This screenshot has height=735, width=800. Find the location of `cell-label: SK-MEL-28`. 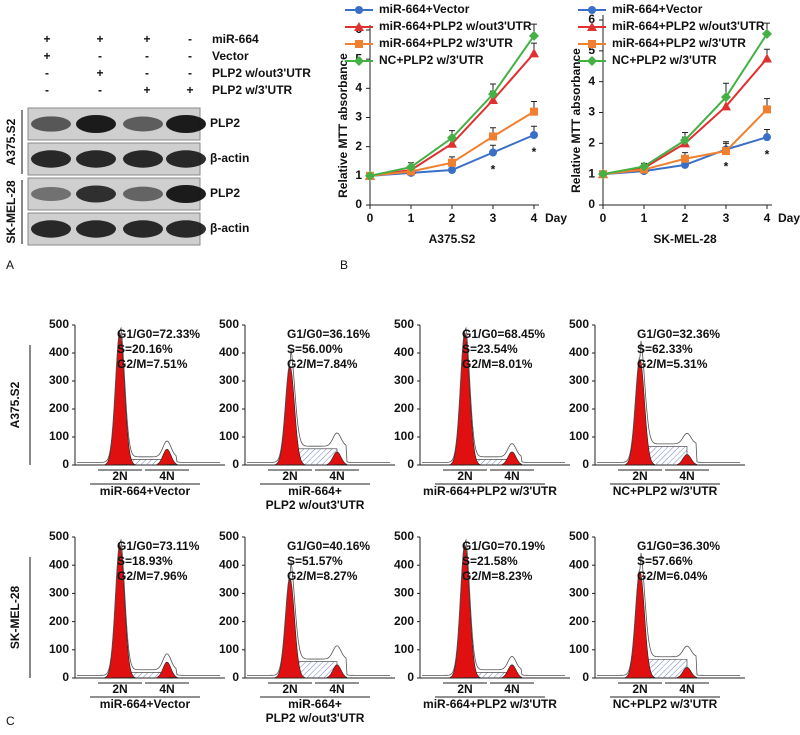

cell-label: SK-MEL-28 is located at coordinates (11, 212).